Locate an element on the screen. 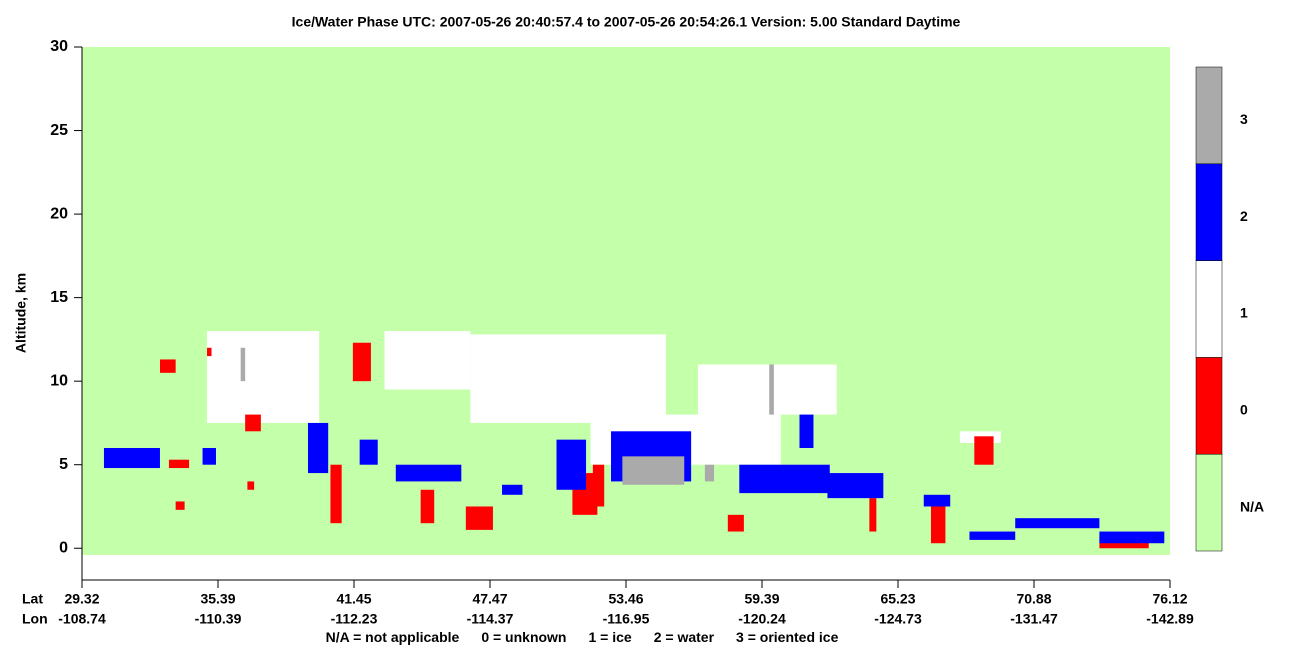 Image resolution: width=1300 pixels, height=672 pixels. lon-tick-label: -131.47 is located at coordinates (1034, 619).